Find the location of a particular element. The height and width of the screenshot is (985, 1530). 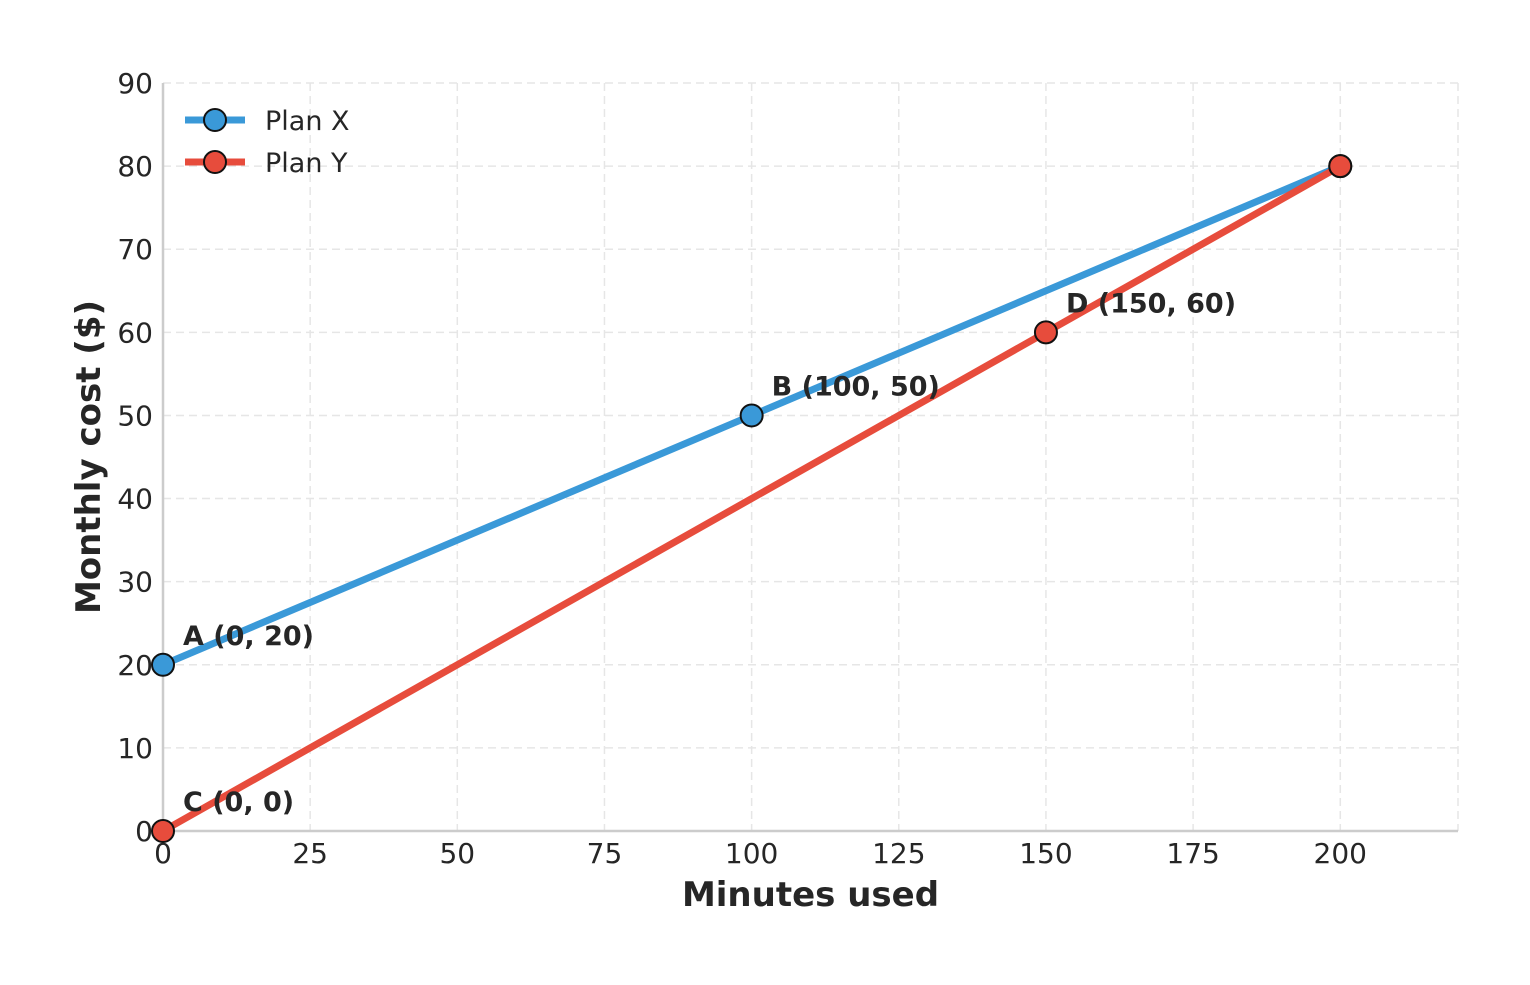

x-tick-label: 125 is located at coordinates (898, 853).